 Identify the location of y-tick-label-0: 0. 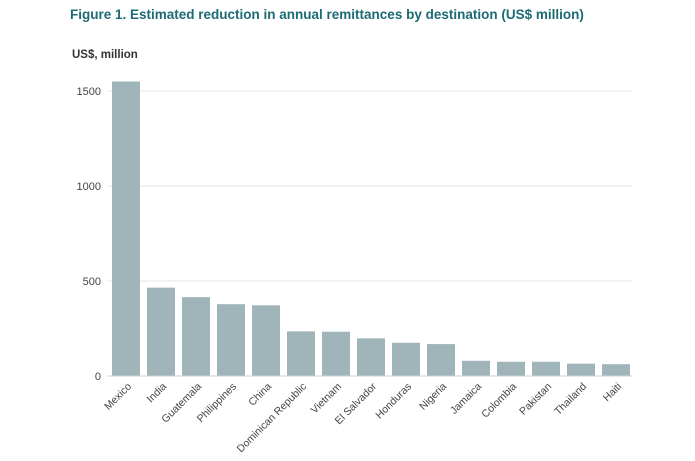
(98, 377).